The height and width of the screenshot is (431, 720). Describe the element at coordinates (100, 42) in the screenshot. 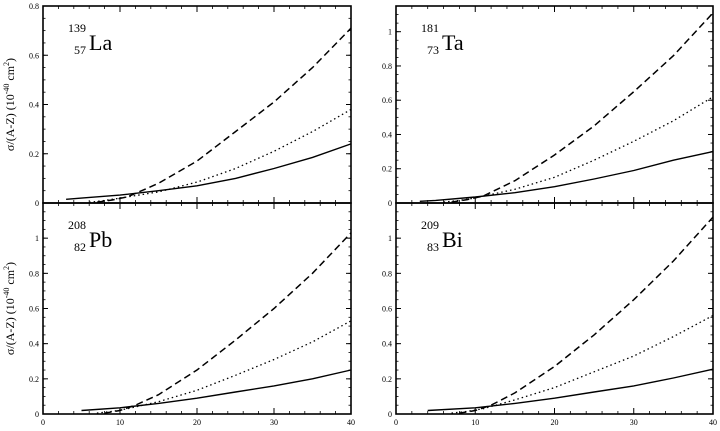

I see `nucleus-symbol: La` at that location.